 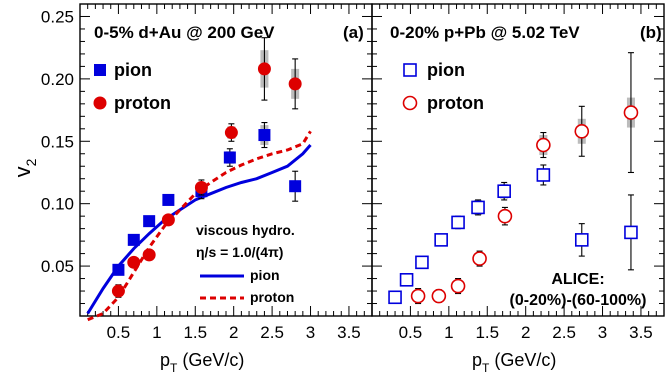 I want to click on y-tick-label: 0.25, so click(x=57, y=16).